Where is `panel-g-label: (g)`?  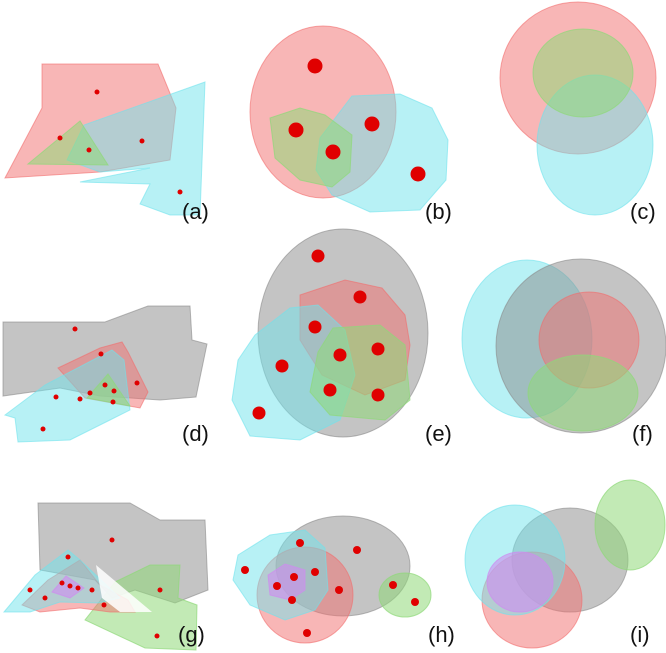
panel-g-label: (g) is located at coordinates (191, 634).